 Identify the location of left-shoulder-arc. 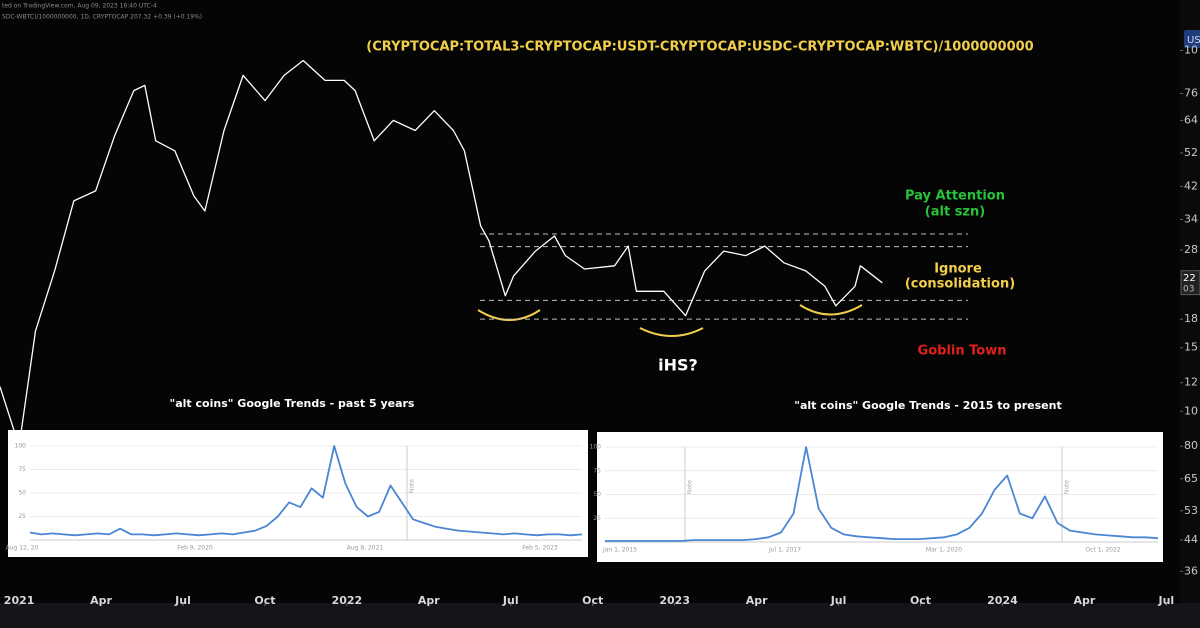
(509, 315).